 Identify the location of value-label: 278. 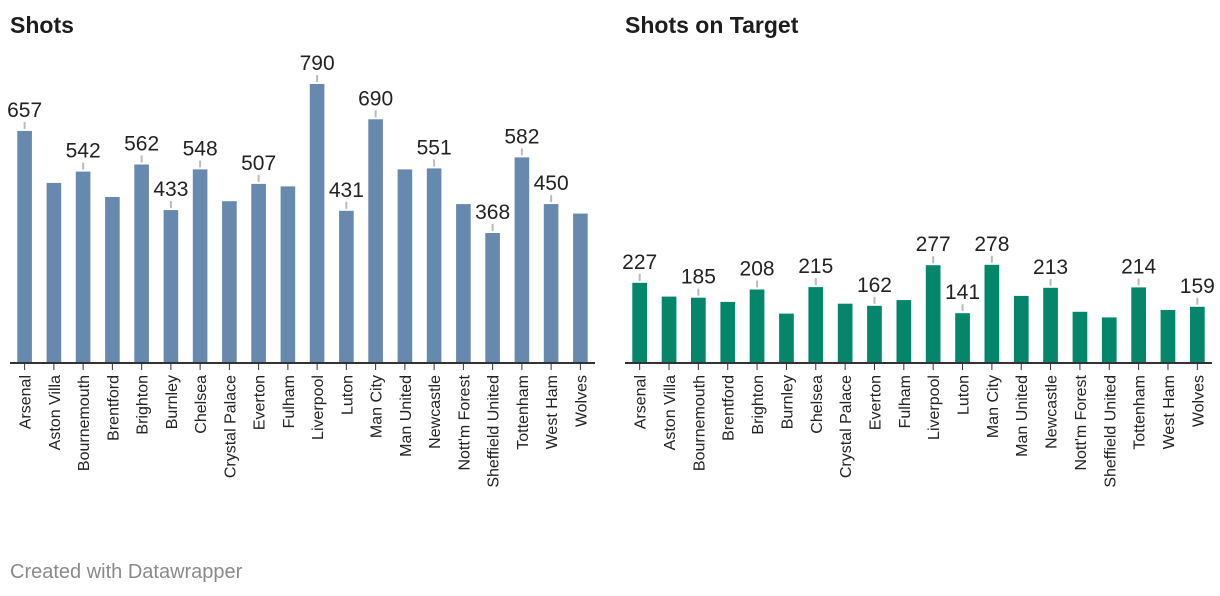
(991, 244).